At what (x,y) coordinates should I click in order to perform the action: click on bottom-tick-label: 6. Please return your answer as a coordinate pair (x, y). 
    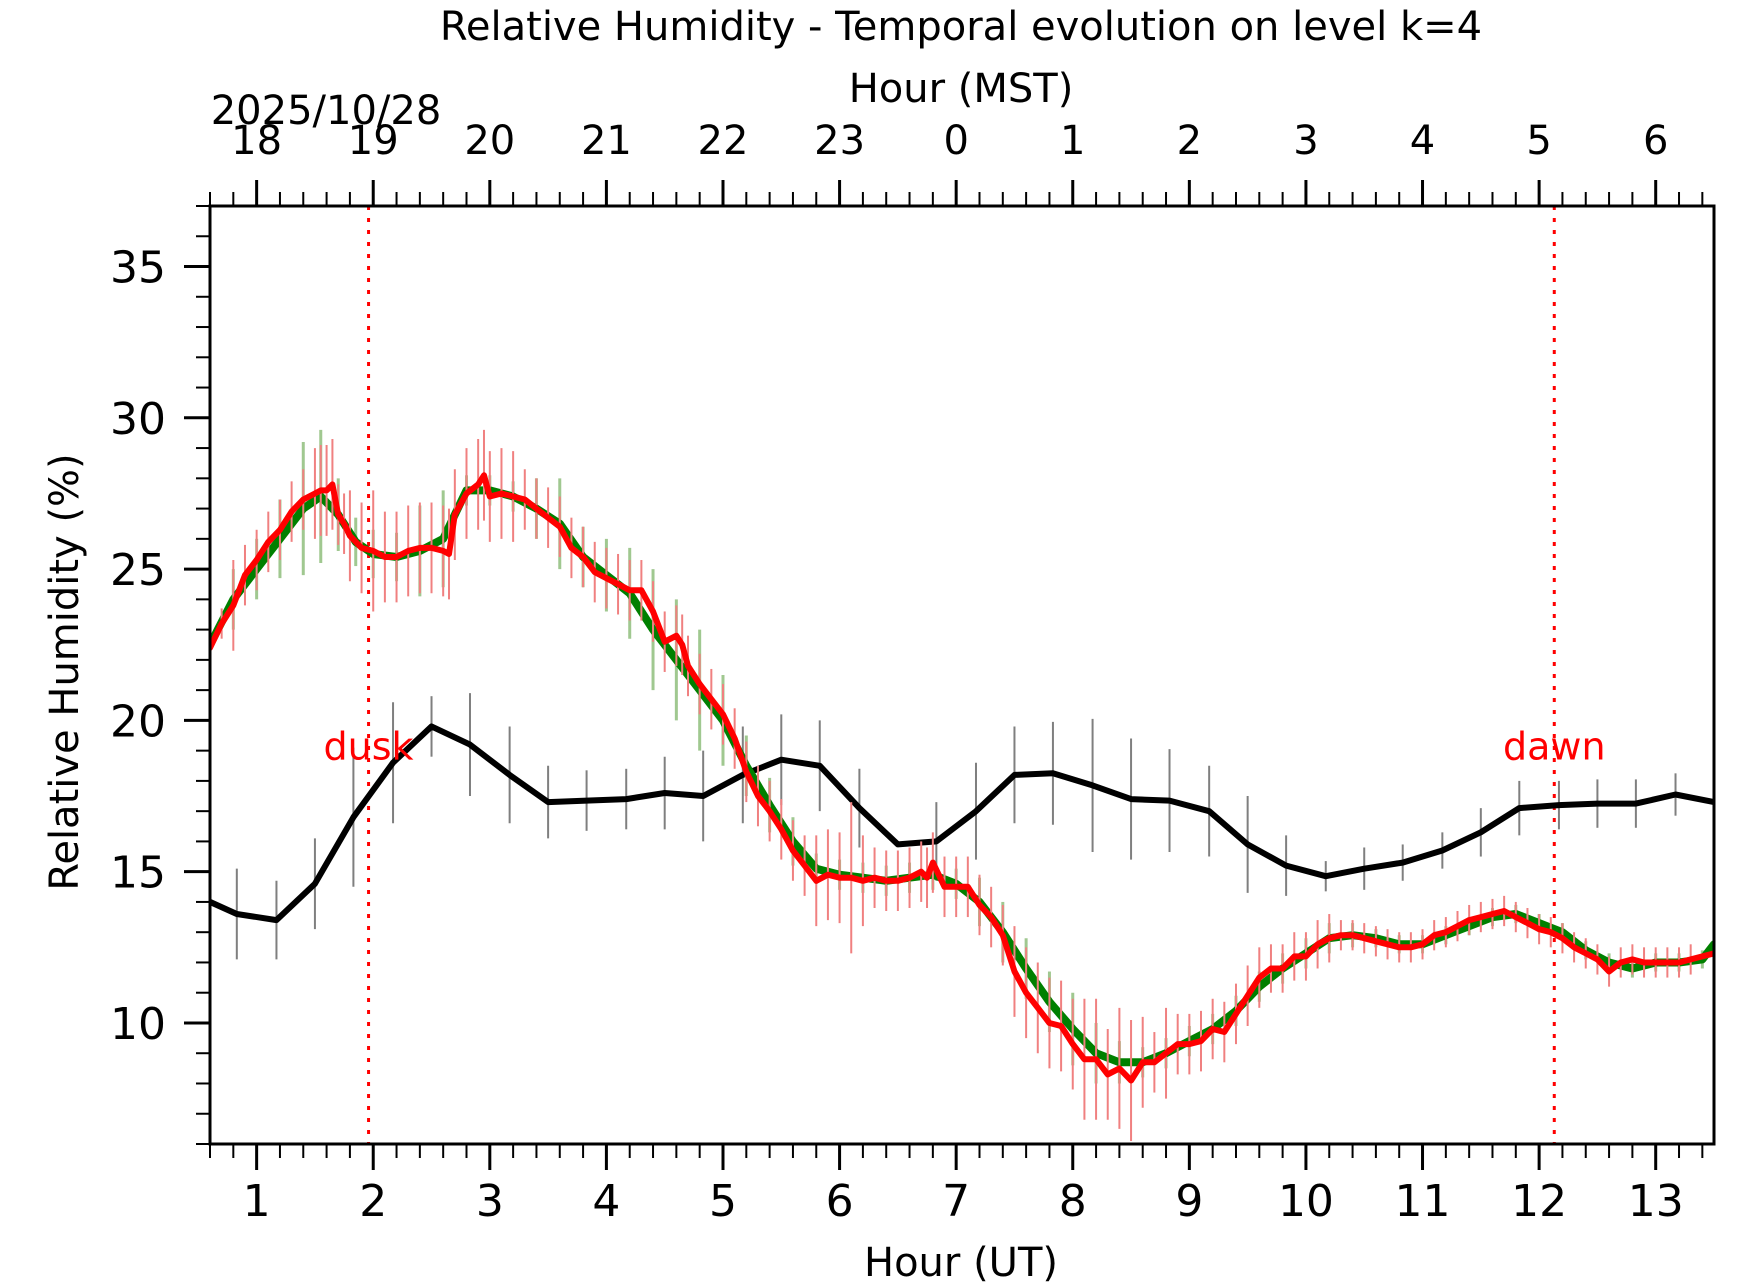
    Looking at the image, I should click on (840, 1201).